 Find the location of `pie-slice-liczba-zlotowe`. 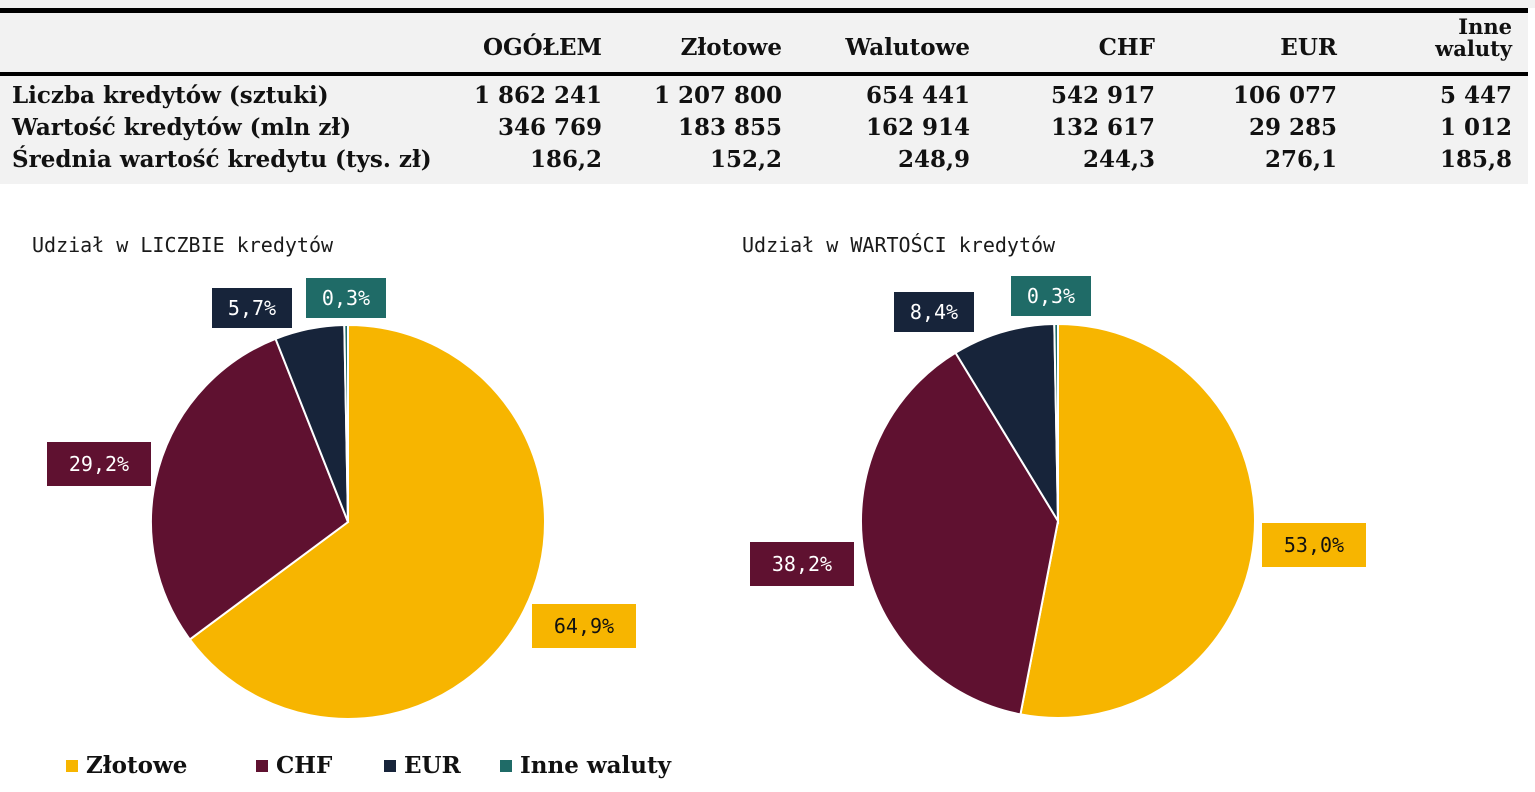

pie-slice-liczba-zlotowe is located at coordinates (367, 521).